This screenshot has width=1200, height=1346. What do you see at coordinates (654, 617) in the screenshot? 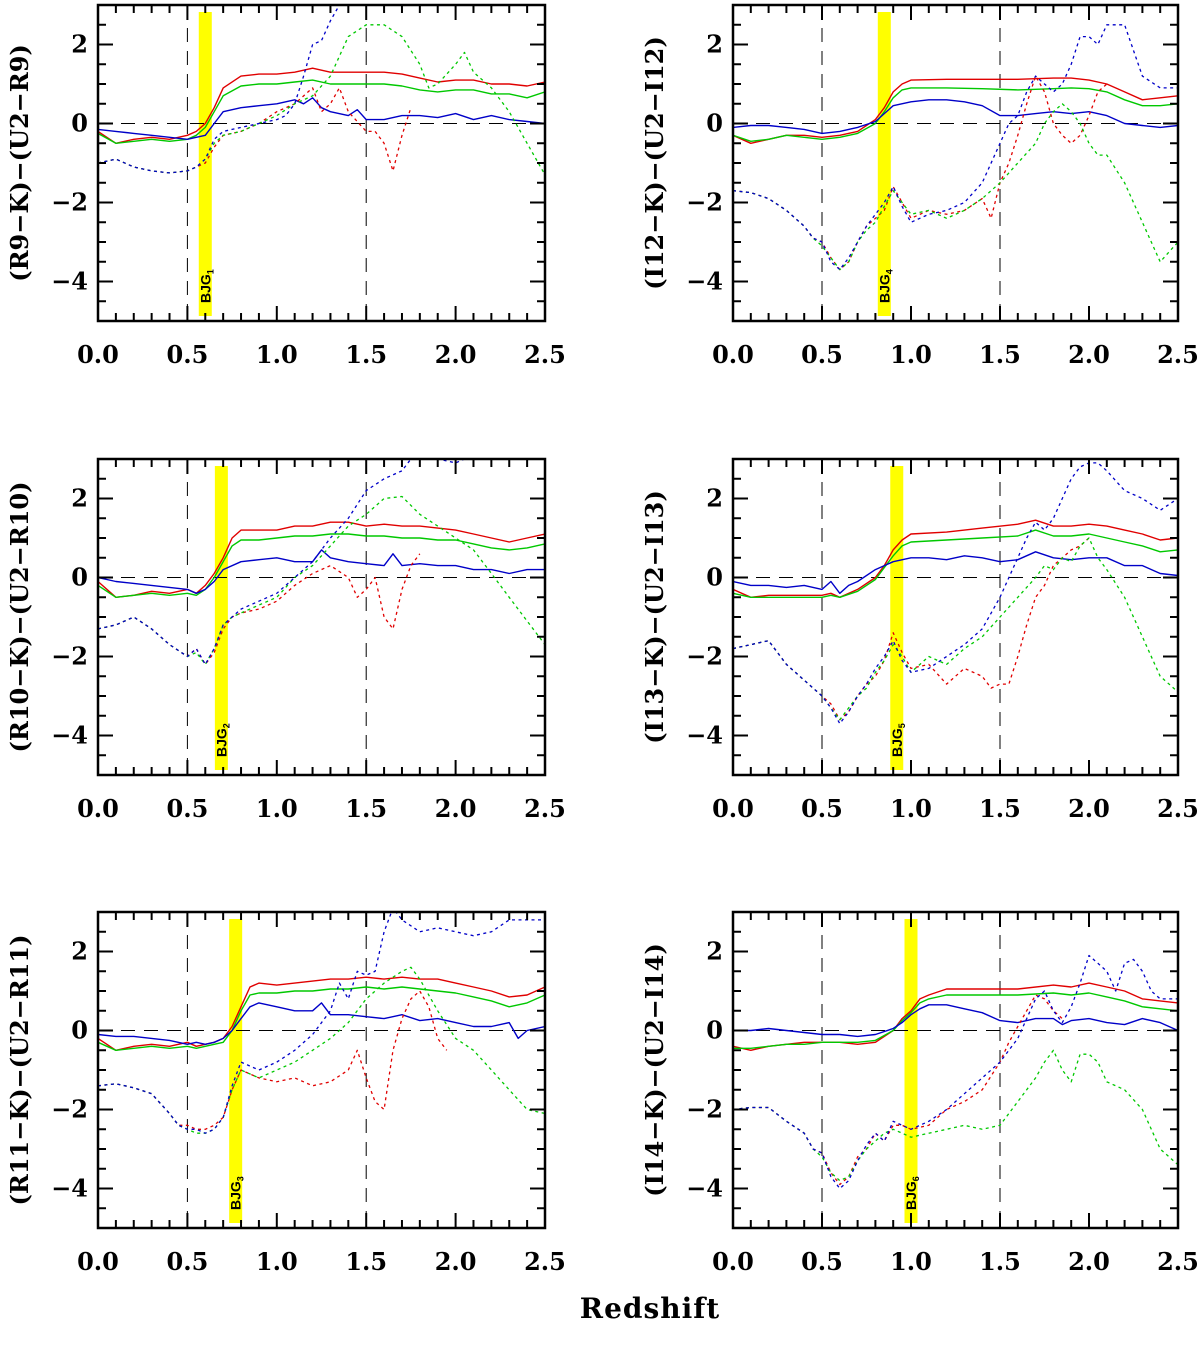
I see `y-axis-label: (I13−K)−(U2−I13)` at bounding box center [654, 617].